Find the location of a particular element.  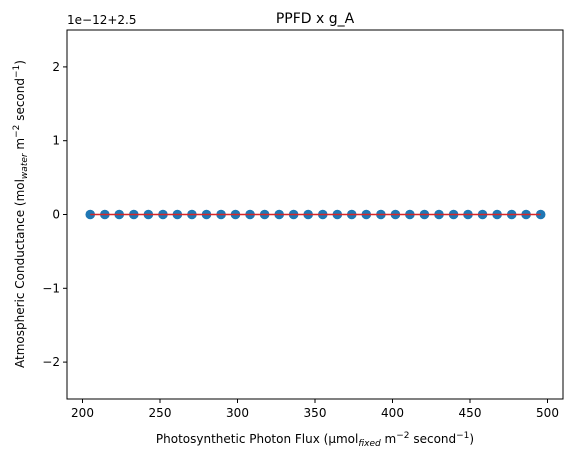

y-axis-label-mid1: m is located at coordinates (20, 146).